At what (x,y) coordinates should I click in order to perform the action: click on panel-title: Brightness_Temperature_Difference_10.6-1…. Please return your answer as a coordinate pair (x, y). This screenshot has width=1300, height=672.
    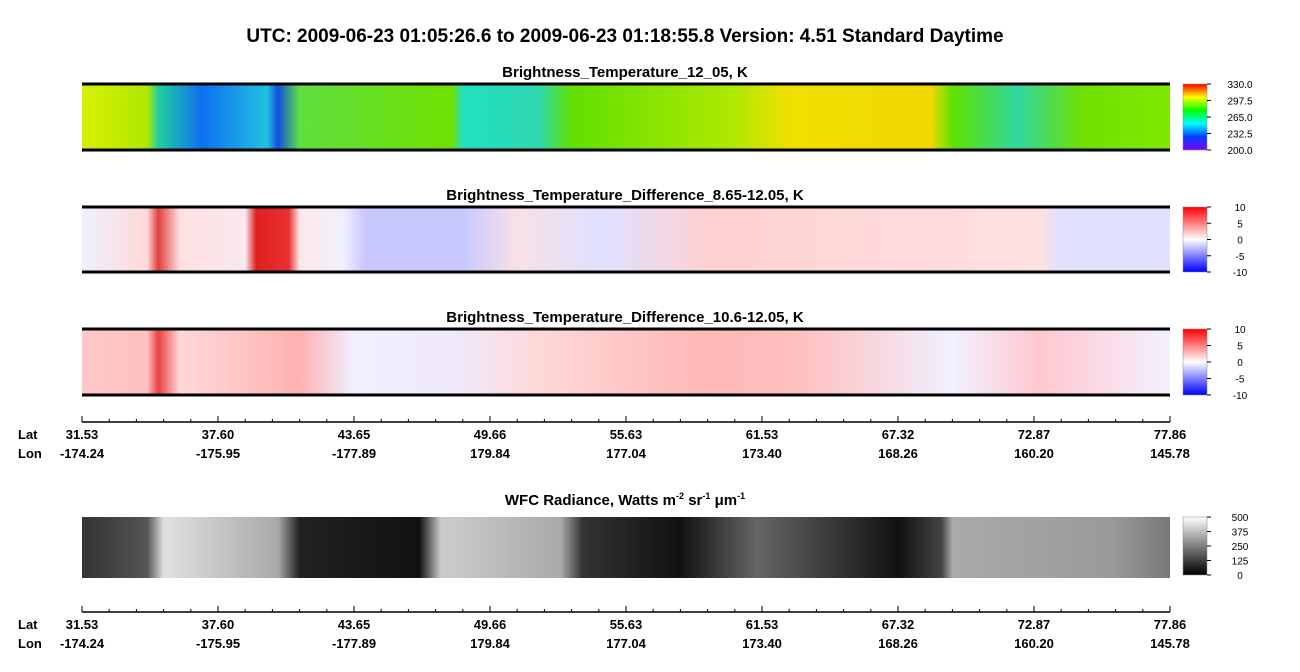
    Looking at the image, I should click on (625, 317).